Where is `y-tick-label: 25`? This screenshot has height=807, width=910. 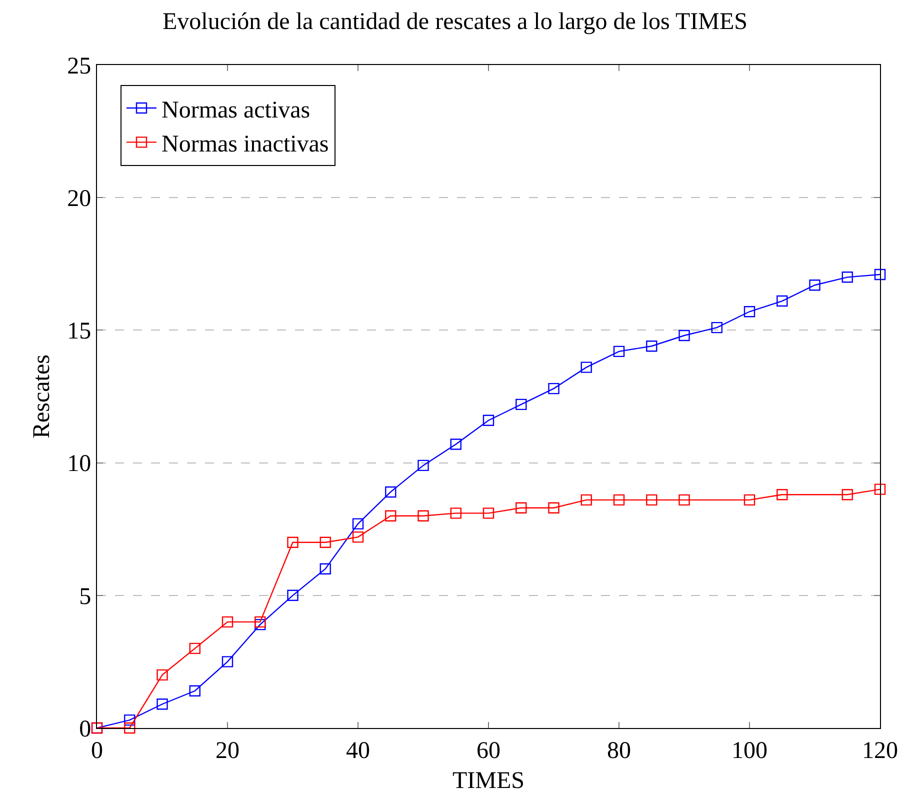
y-tick-label: 25 is located at coordinates (79, 66).